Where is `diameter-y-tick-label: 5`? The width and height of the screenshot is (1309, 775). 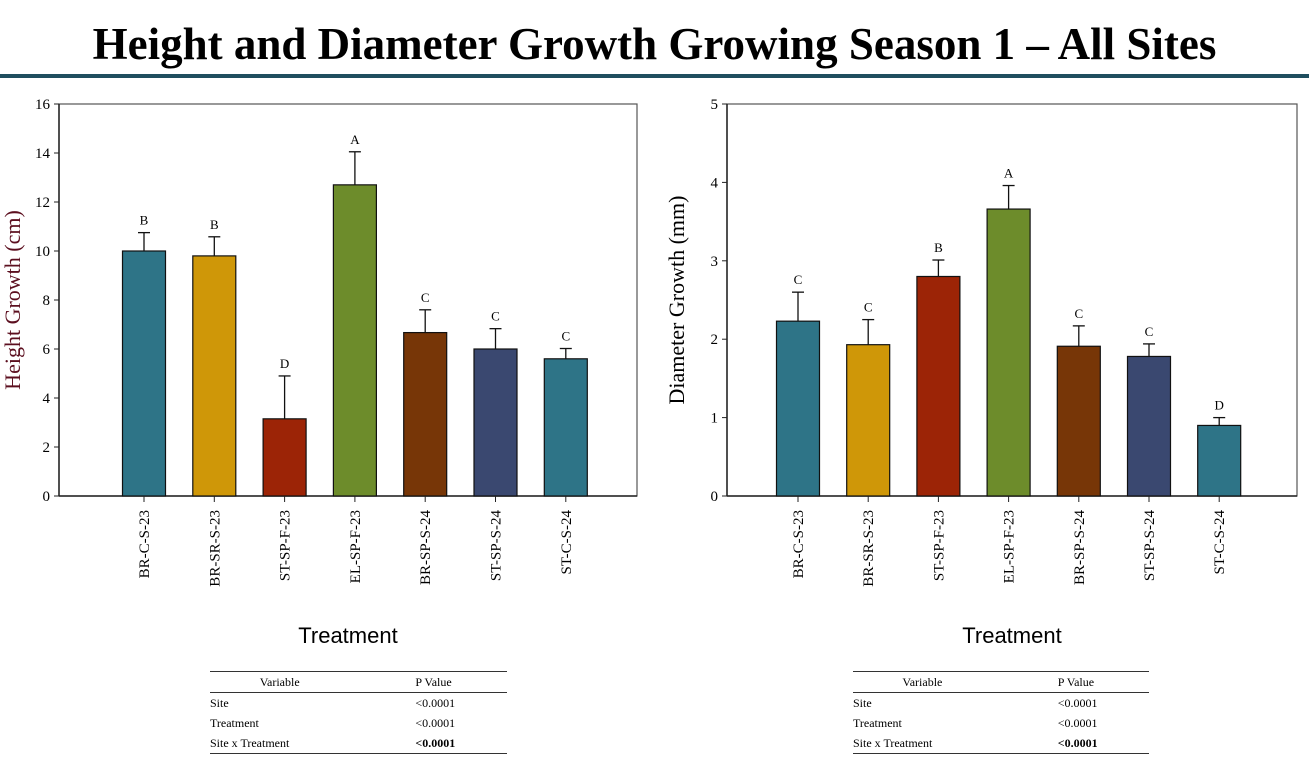 diameter-y-tick-label: 5 is located at coordinates (715, 105).